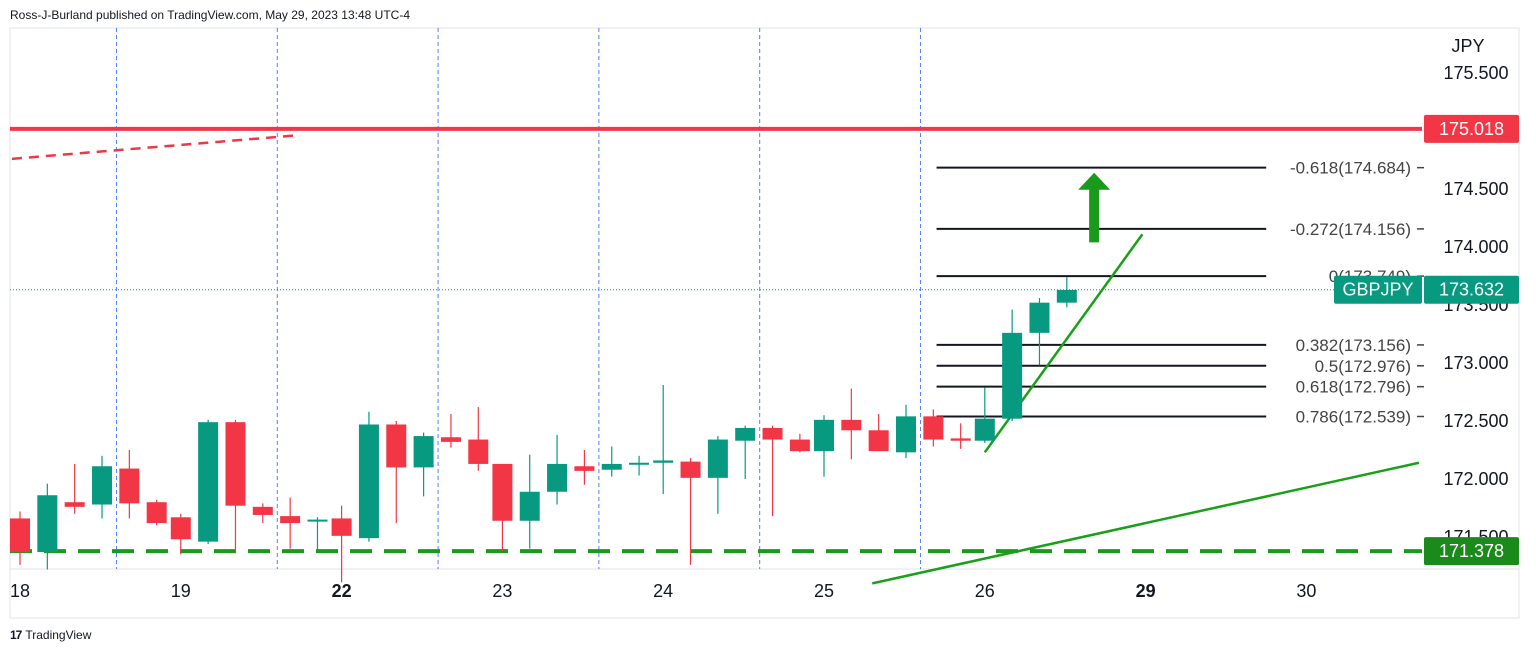  Describe the element at coordinates (1353, 345) in the screenshot. I see `fib-label: 0.382(173.156)` at that location.